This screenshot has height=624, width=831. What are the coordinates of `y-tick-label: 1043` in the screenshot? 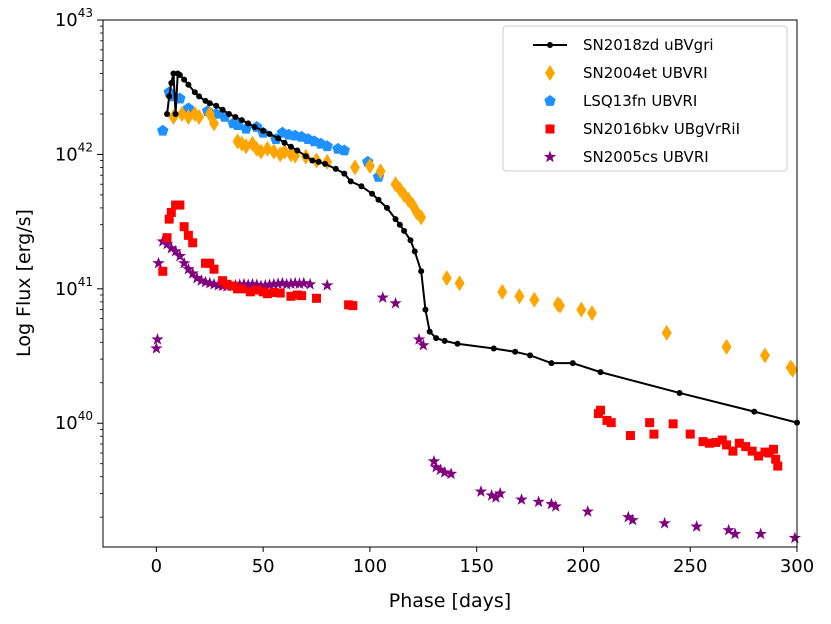 It's located at (74, 18).